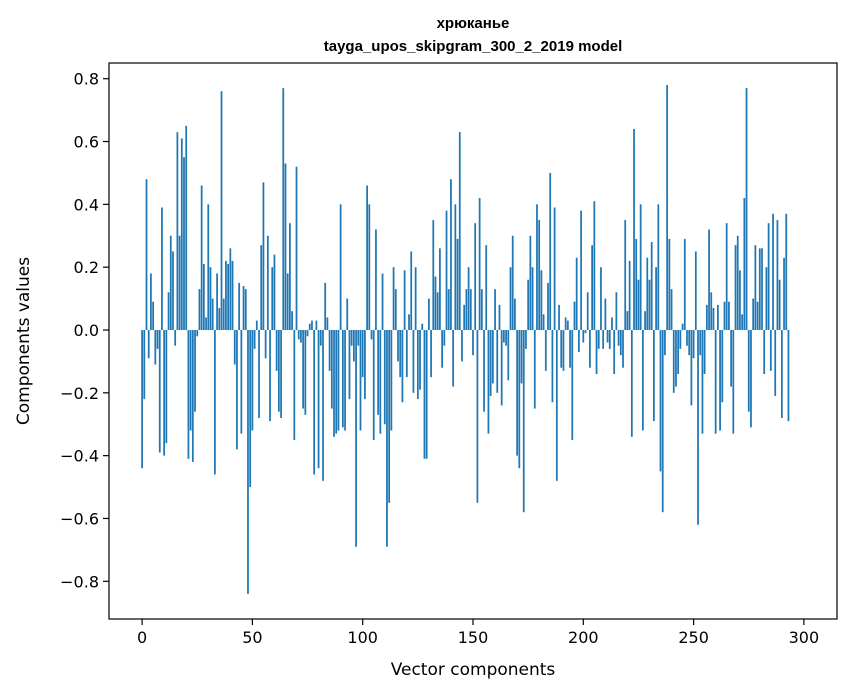 This screenshot has height=696, width=867. What do you see at coordinates (79, 518) in the screenshot?
I see `y-tick-label: −0.6` at bounding box center [79, 518].